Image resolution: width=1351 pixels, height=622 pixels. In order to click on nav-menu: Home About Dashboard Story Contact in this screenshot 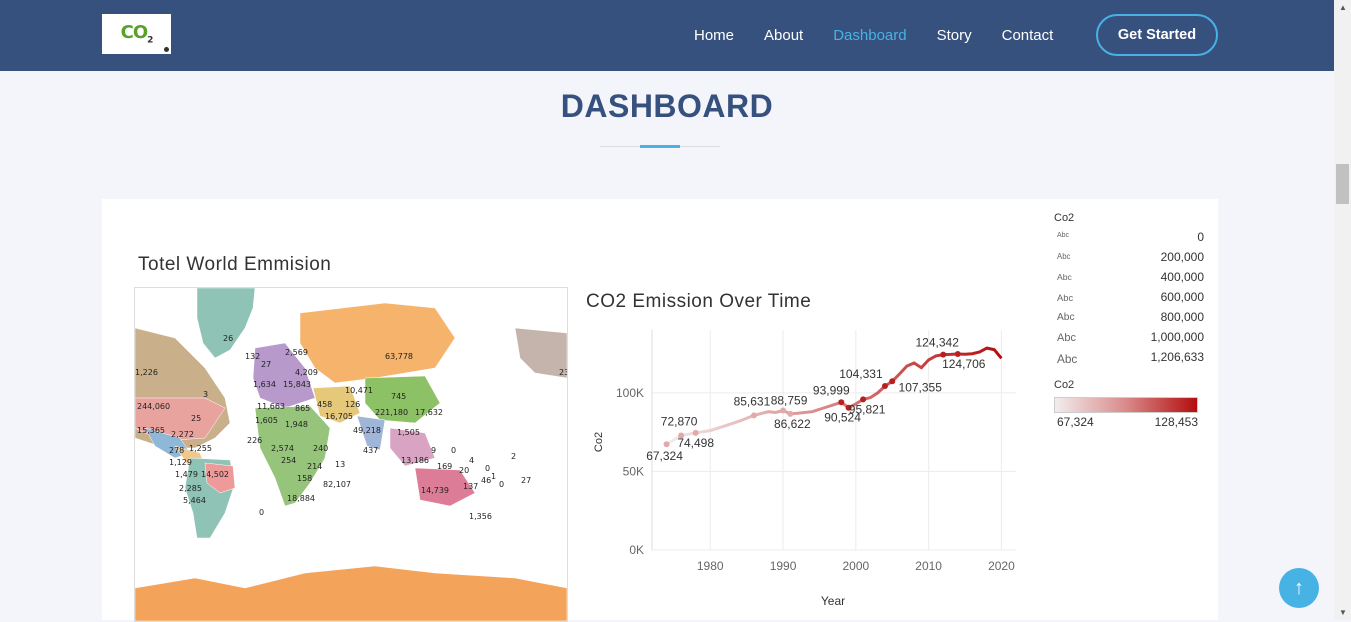, I will do `click(888, 35)`.